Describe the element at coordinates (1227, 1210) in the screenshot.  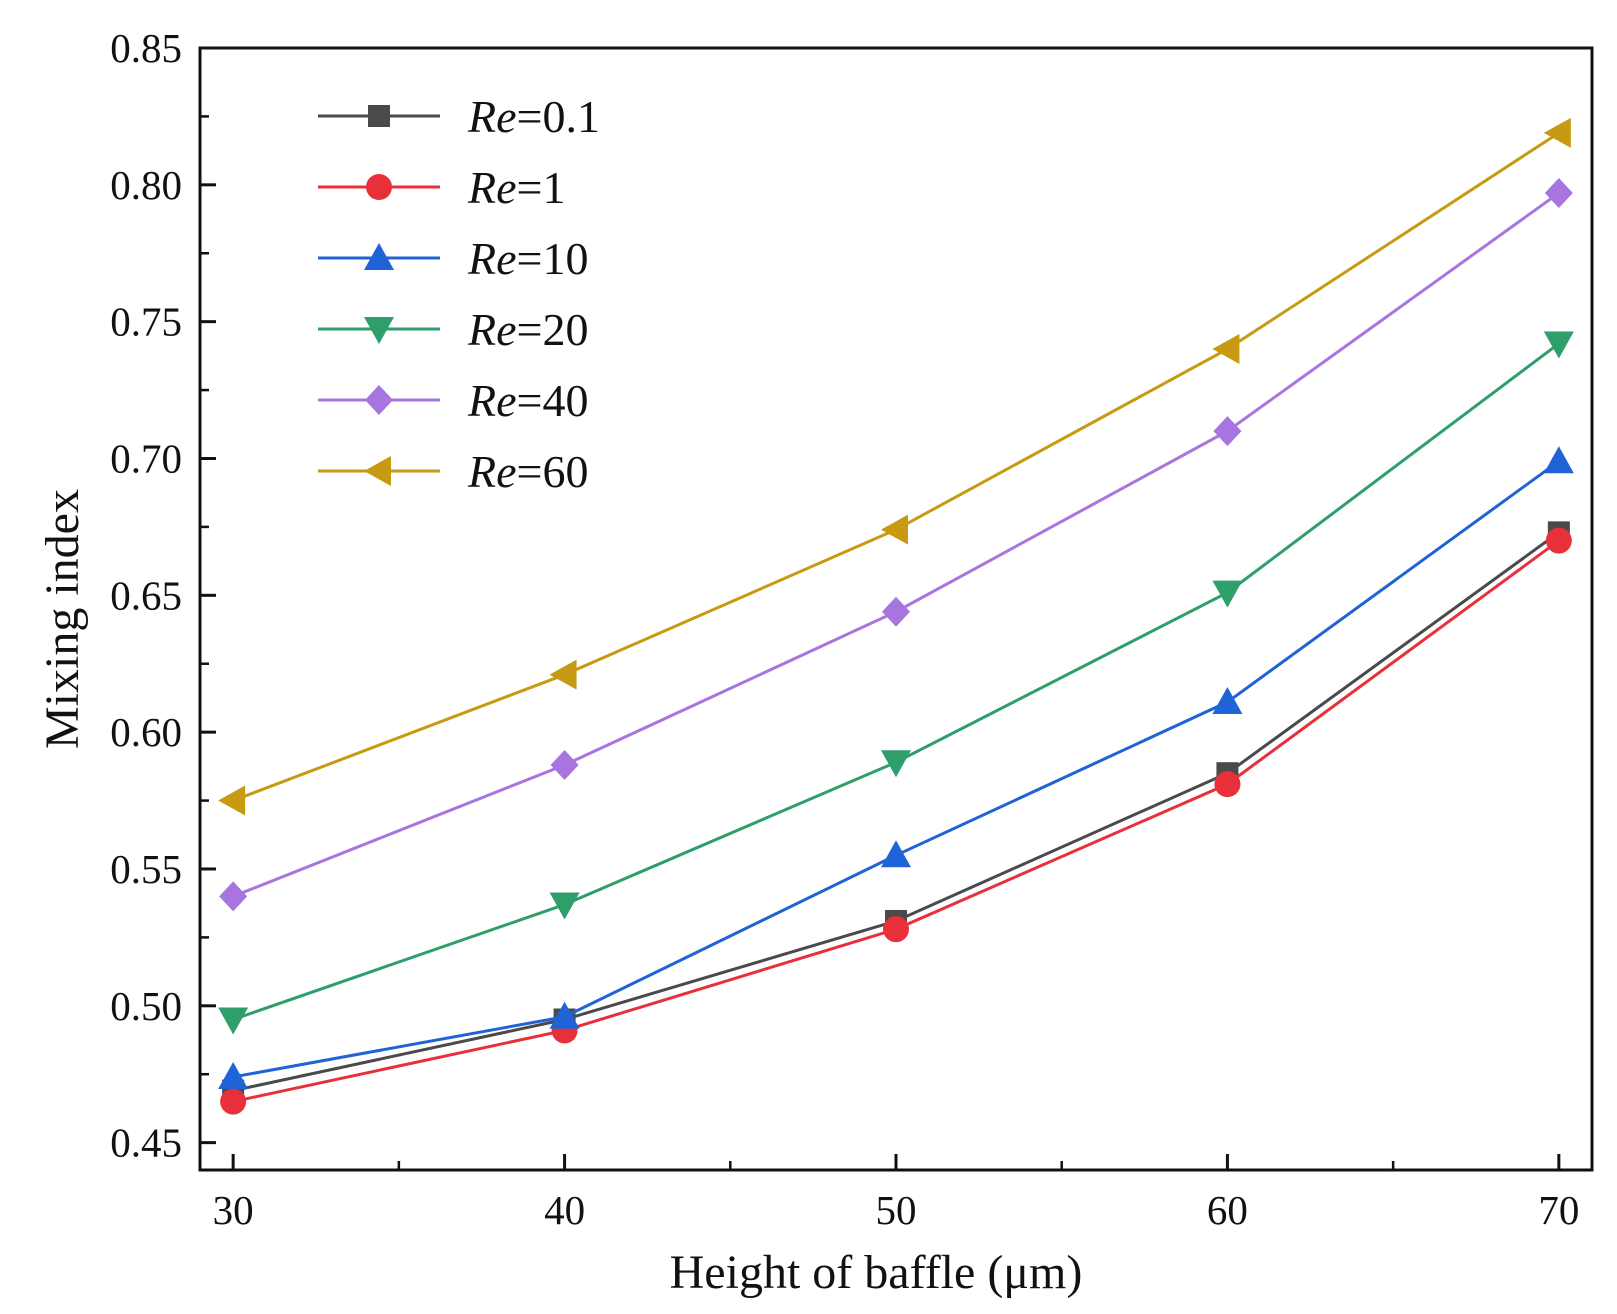
I see `x-tick-label: 60` at that location.